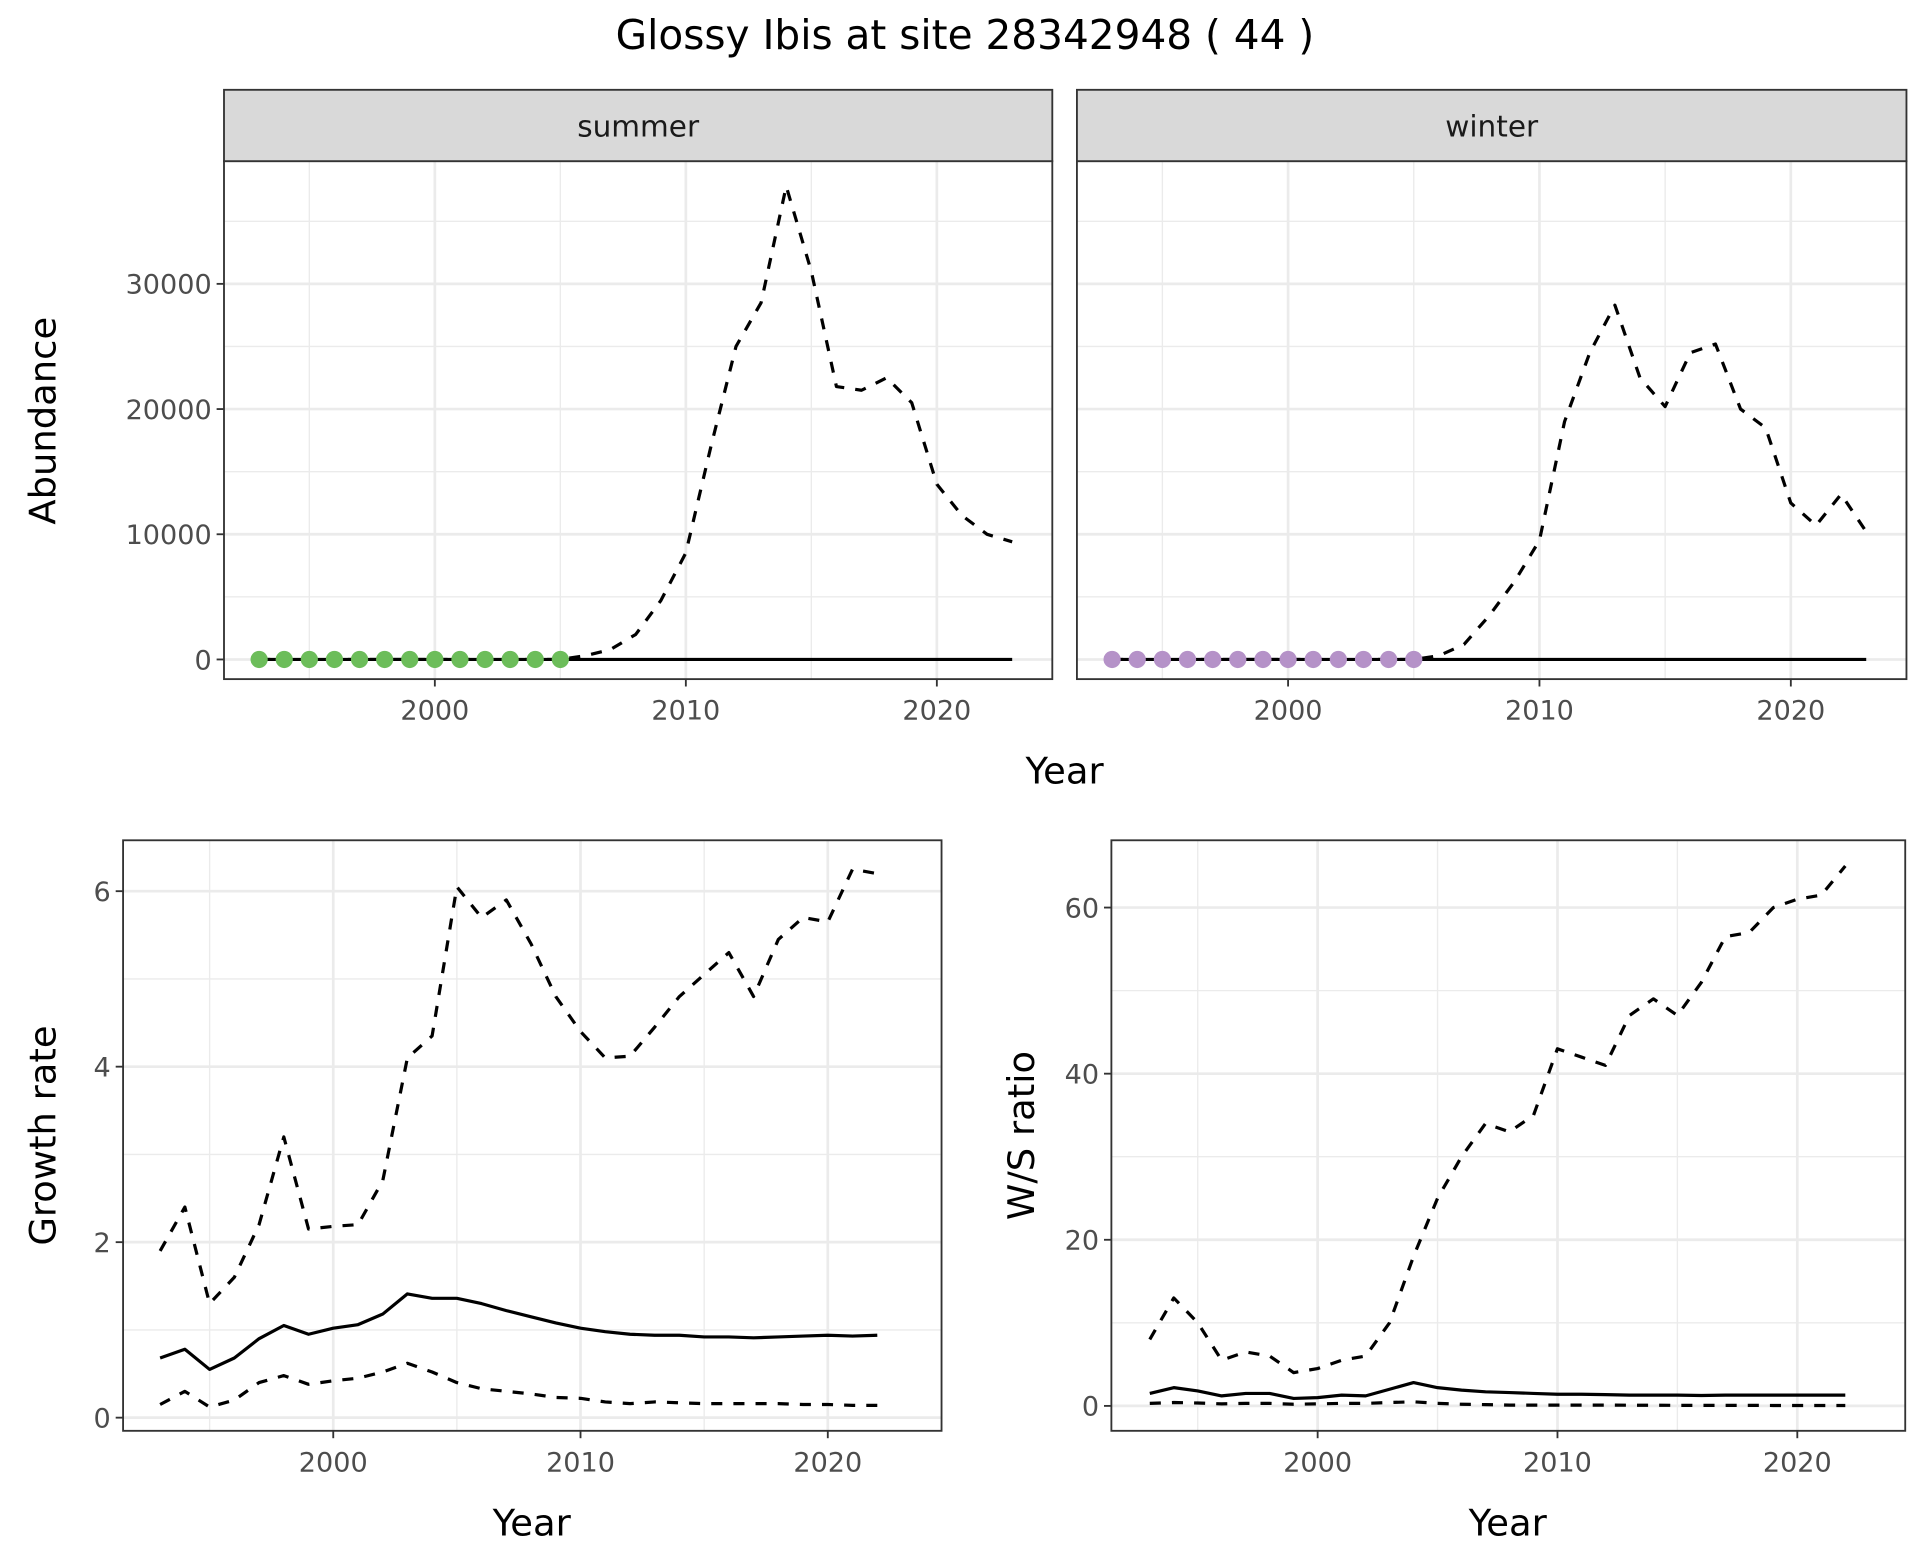  Describe the element at coordinates (42, 1135) in the screenshot. I see `y-axis-title-growth-rate: Growth rate` at that location.